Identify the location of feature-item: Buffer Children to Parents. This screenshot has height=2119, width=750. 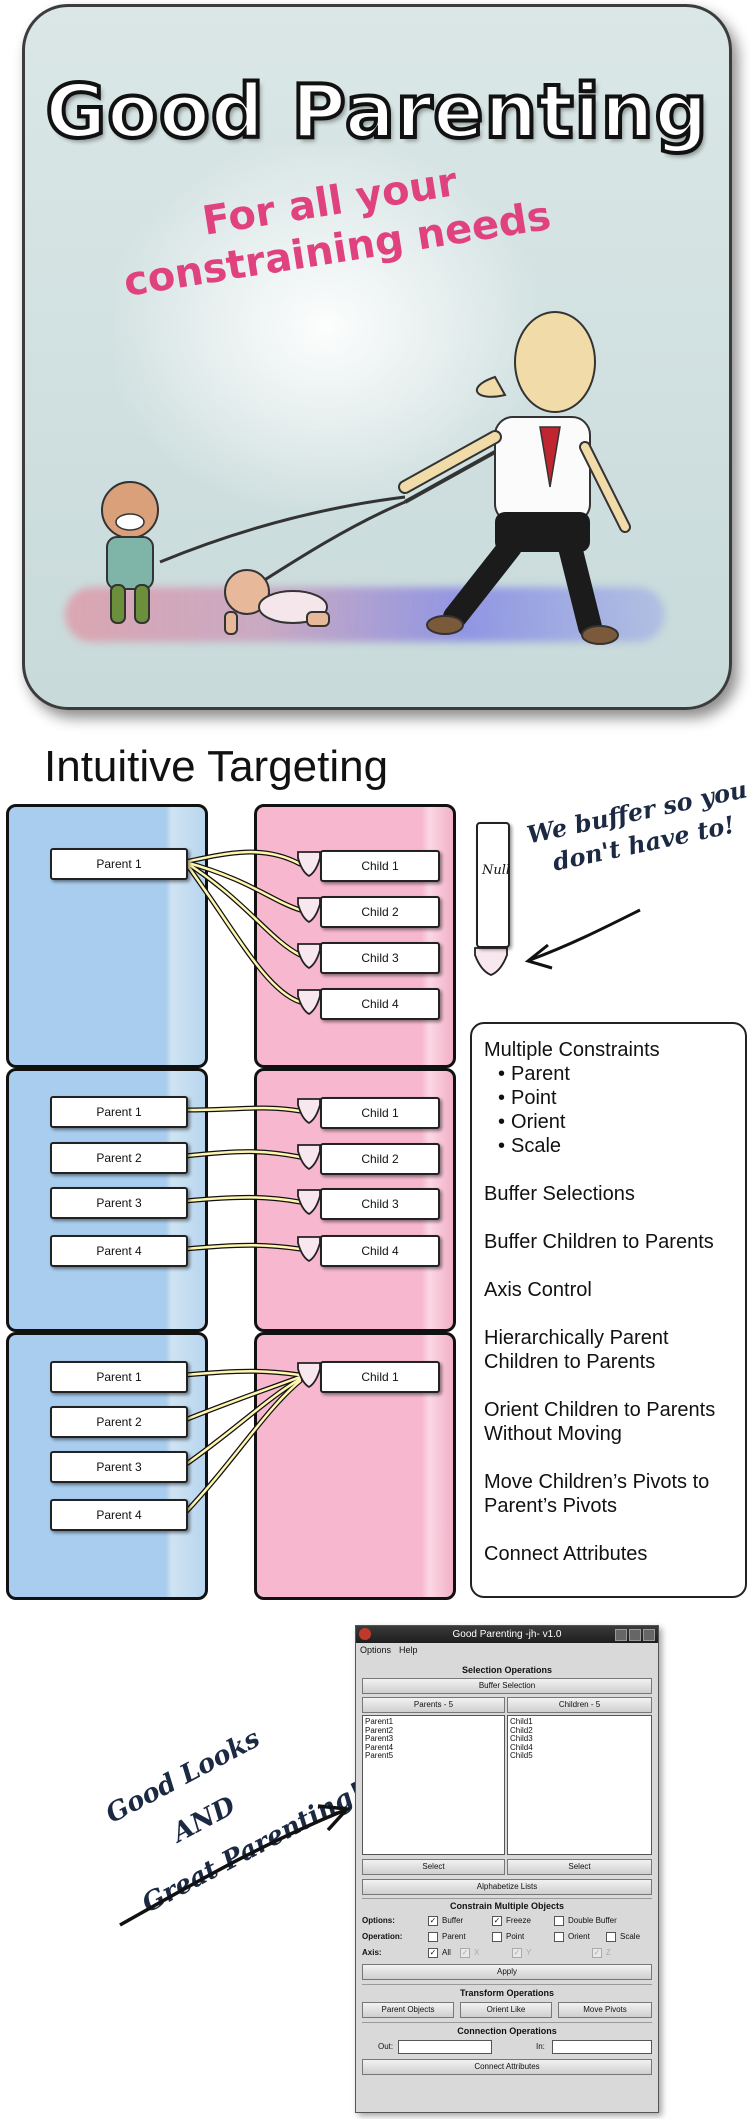
(599, 1242).